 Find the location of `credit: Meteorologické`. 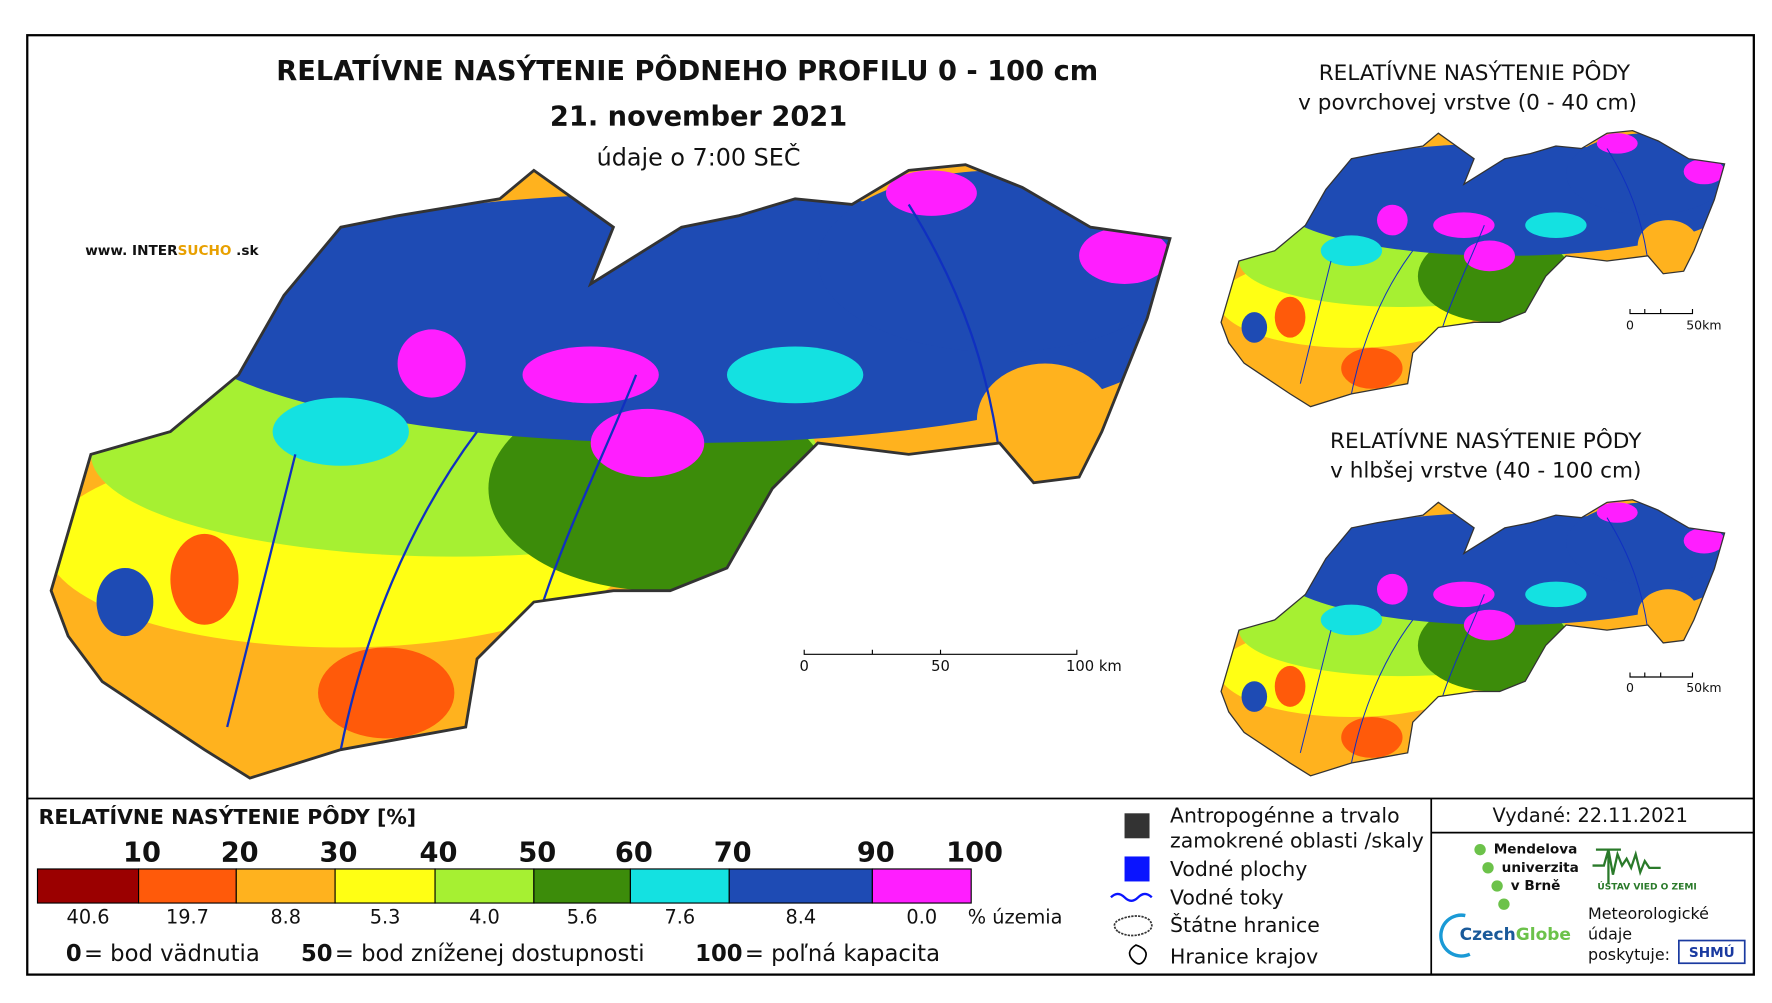

credit: Meteorologické is located at coordinates (1648, 913).